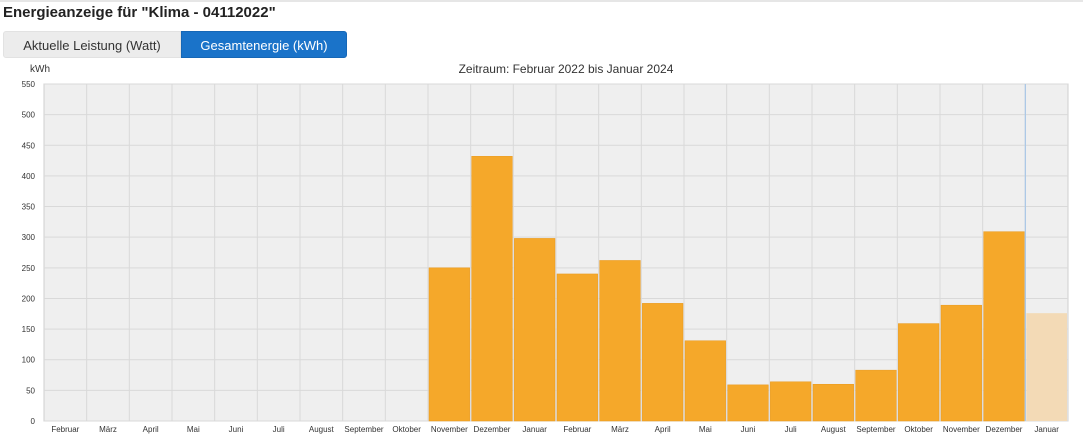 Image resolution: width=1083 pixels, height=441 pixels. Describe the element at coordinates (29, 115) in the screenshot. I see `y-tick-label: 500` at that location.